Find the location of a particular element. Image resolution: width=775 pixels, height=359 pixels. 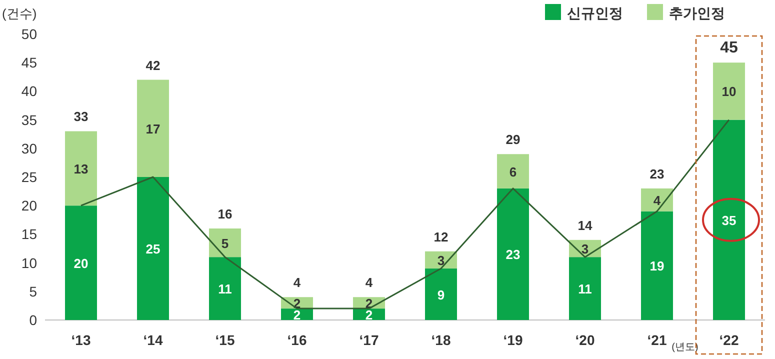

y-tick-label: 45 is located at coordinates (29, 62).